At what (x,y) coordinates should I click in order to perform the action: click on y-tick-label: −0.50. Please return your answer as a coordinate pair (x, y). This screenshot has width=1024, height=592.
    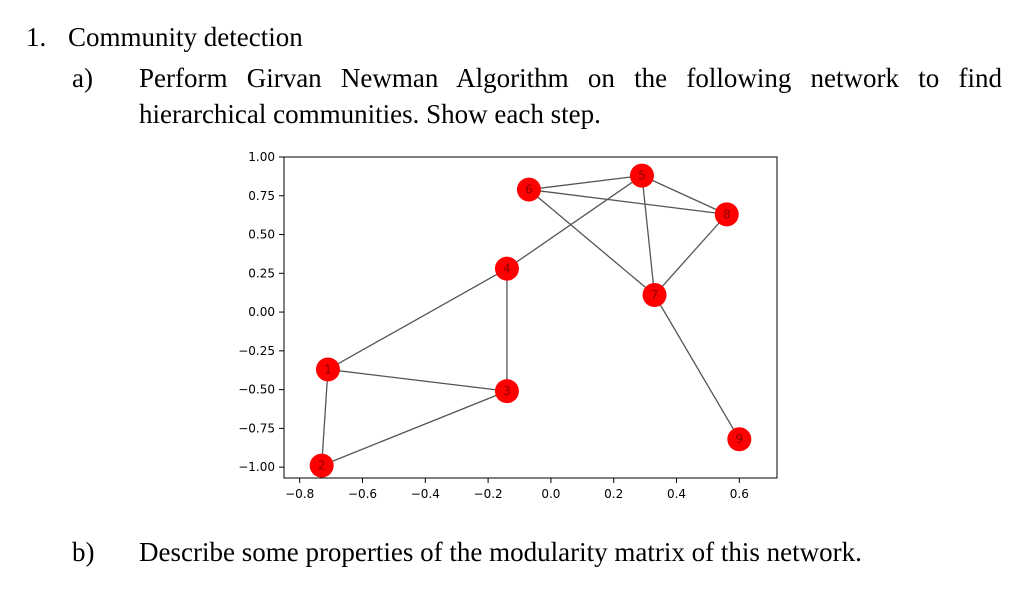
    Looking at the image, I should click on (256, 390).